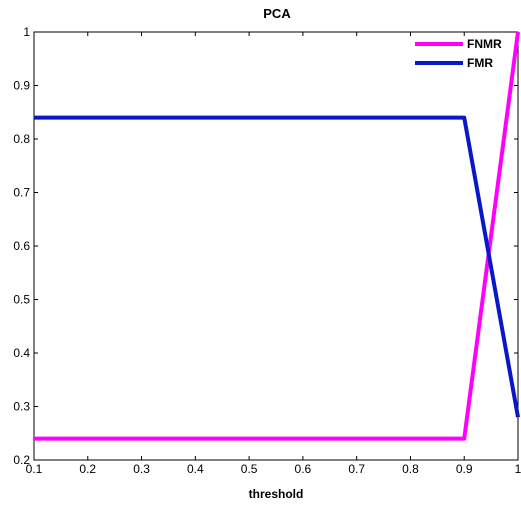  I want to click on y-tick-label: 0.3, so click(21, 407).